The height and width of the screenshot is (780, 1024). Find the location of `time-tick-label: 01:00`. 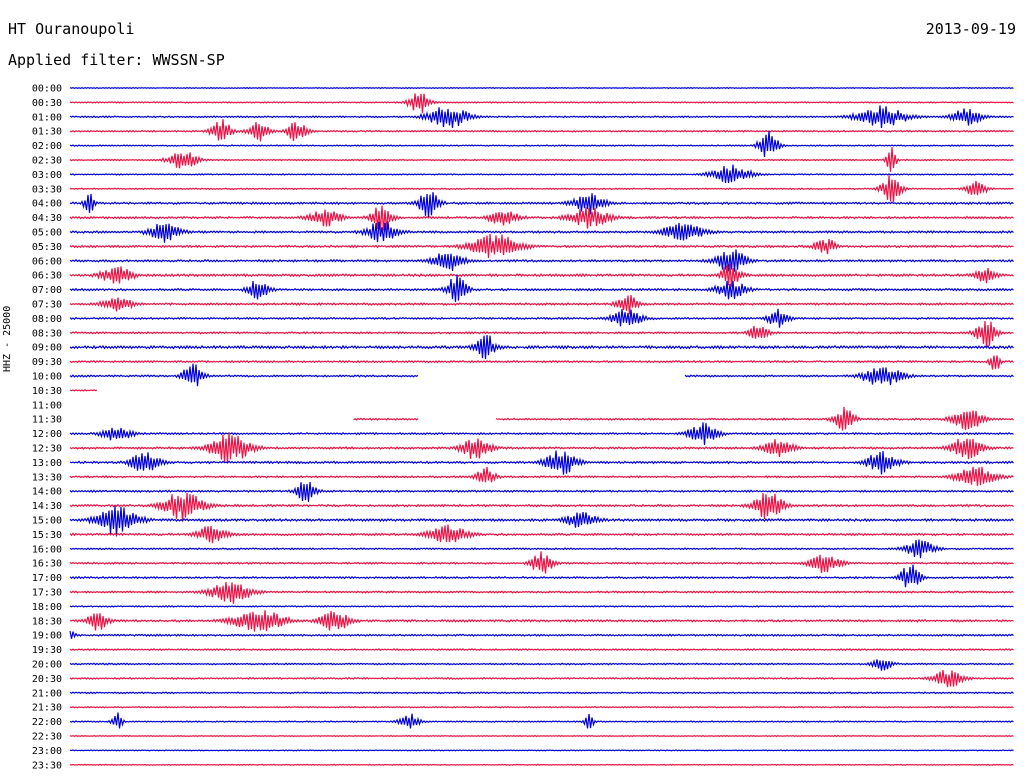

time-tick-label: 01:00 is located at coordinates (47, 117).